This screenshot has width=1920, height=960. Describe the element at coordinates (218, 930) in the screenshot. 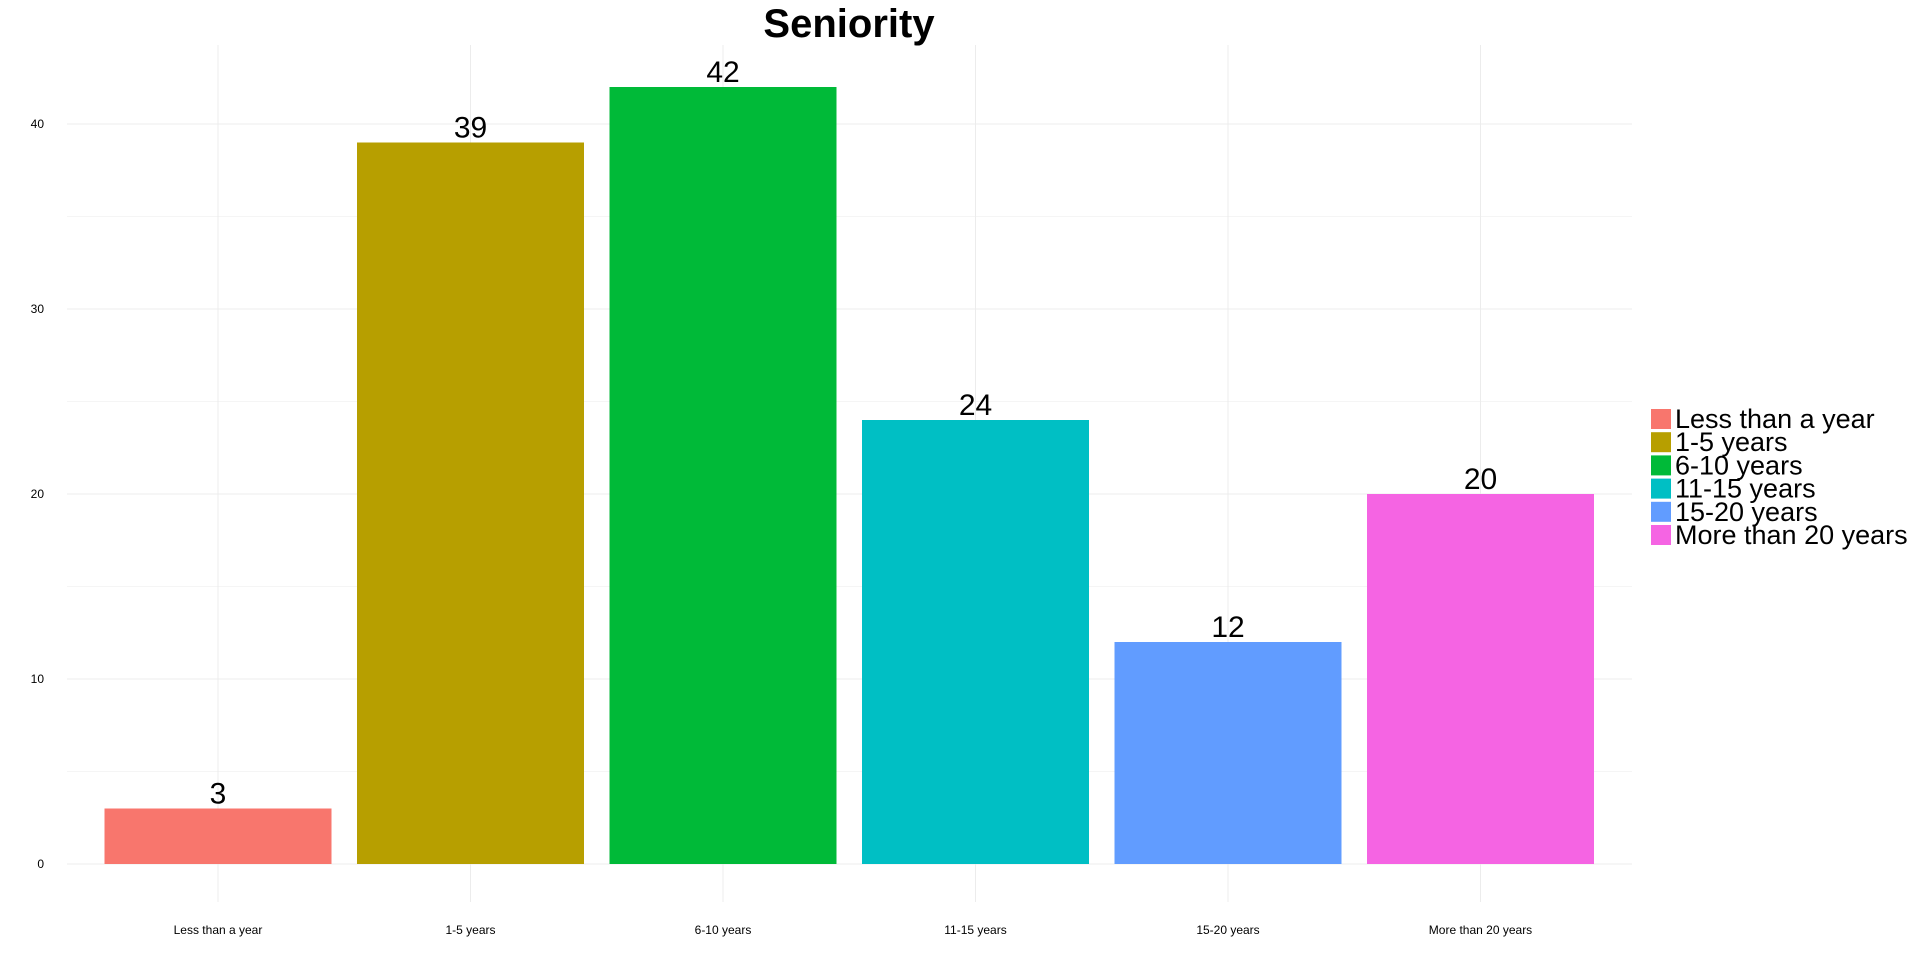

I see `x-tick-label: Less than a year` at that location.